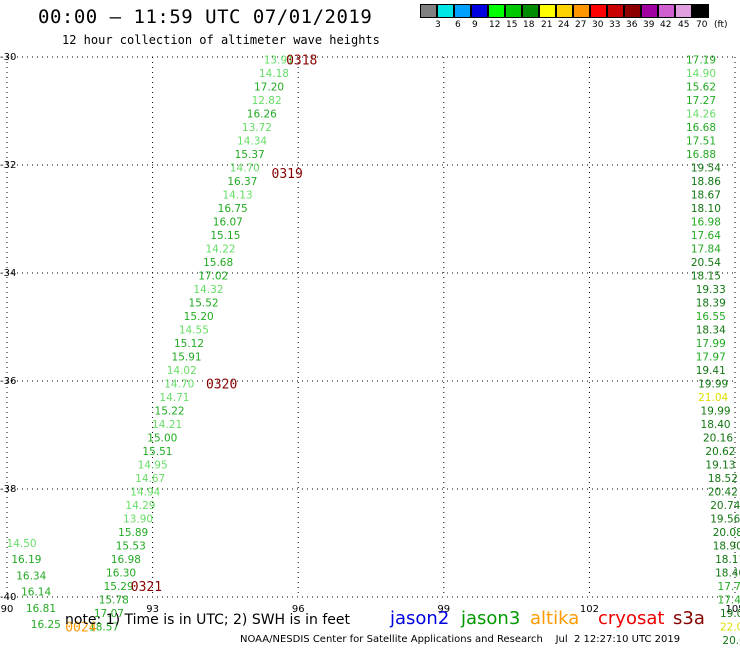 This screenshot has height=650, width=740. What do you see at coordinates (267, 101) in the screenshot?
I see `wave-height-value: 12.82` at bounding box center [267, 101].